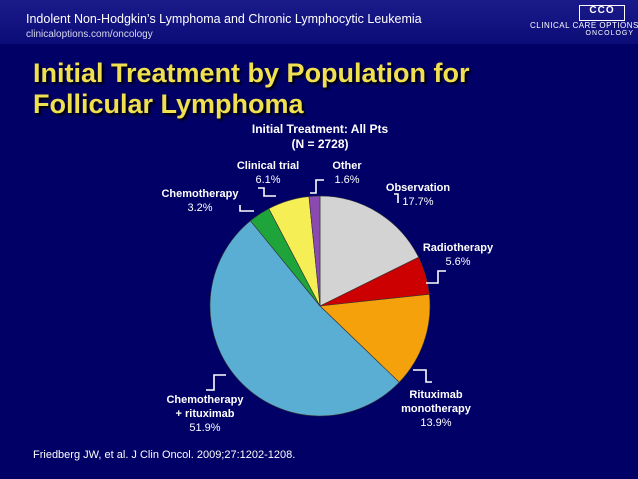  What do you see at coordinates (320, 144) in the screenshot?
I see `chart-subtitle: (N = 2728)` at bounding box center [320, 144].